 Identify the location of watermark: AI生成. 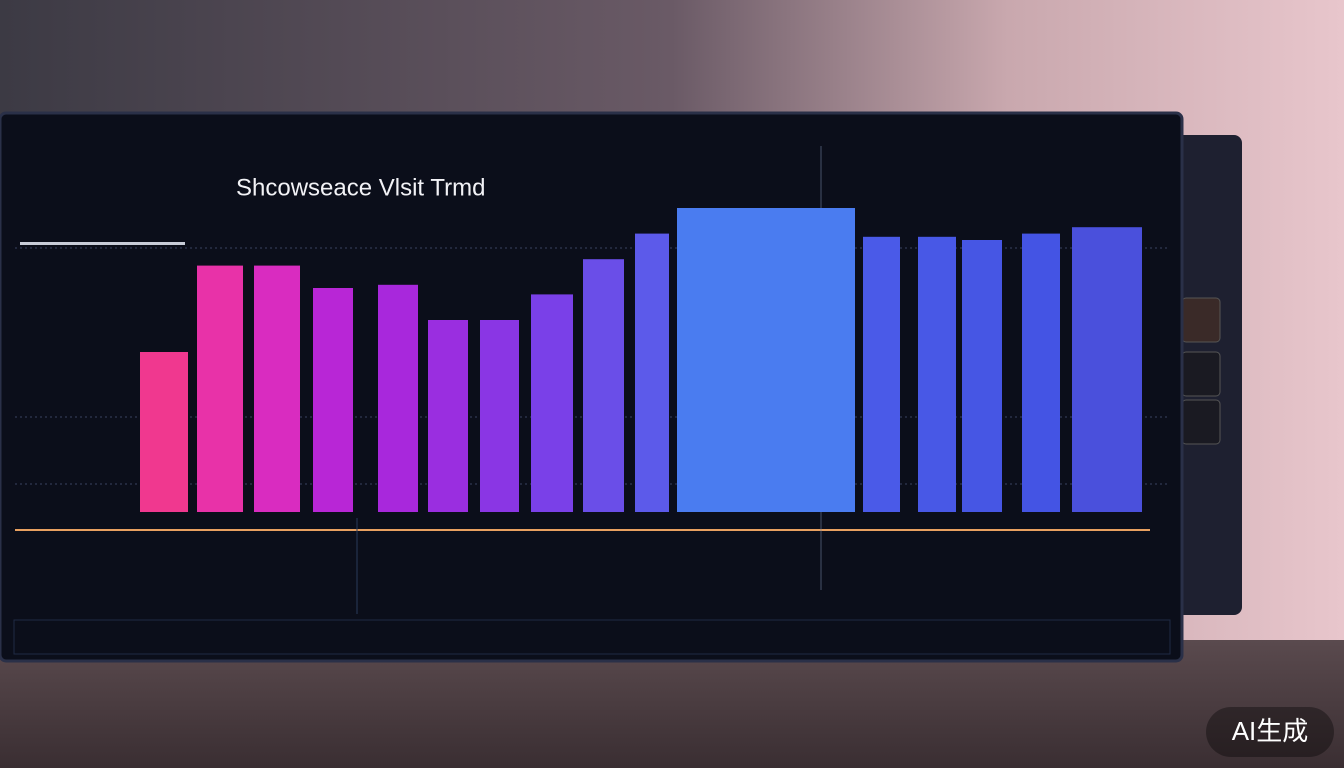
(1270, 731).